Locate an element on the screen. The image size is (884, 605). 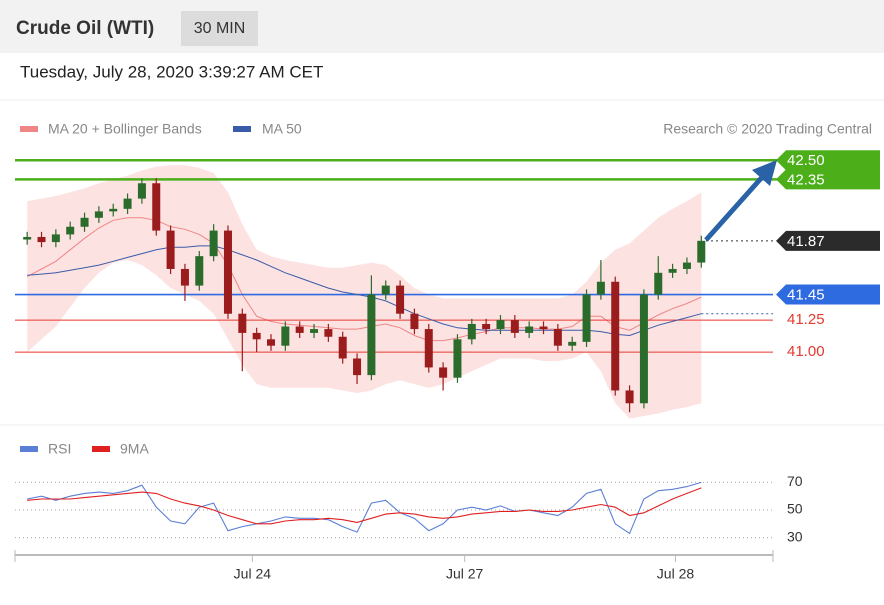
arrow-head is located at coordinates (764, 173).